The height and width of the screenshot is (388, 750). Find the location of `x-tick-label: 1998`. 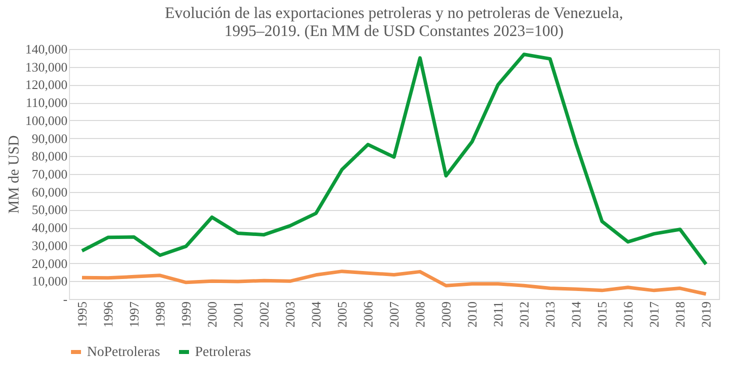

x-tick-label: 1998 is located at coordinates (160, 315).